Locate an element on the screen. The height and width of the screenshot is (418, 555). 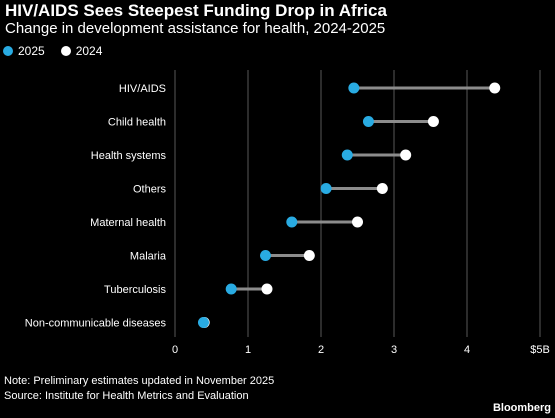
legend: 2025 2024 is located at coordinates (60, 51).